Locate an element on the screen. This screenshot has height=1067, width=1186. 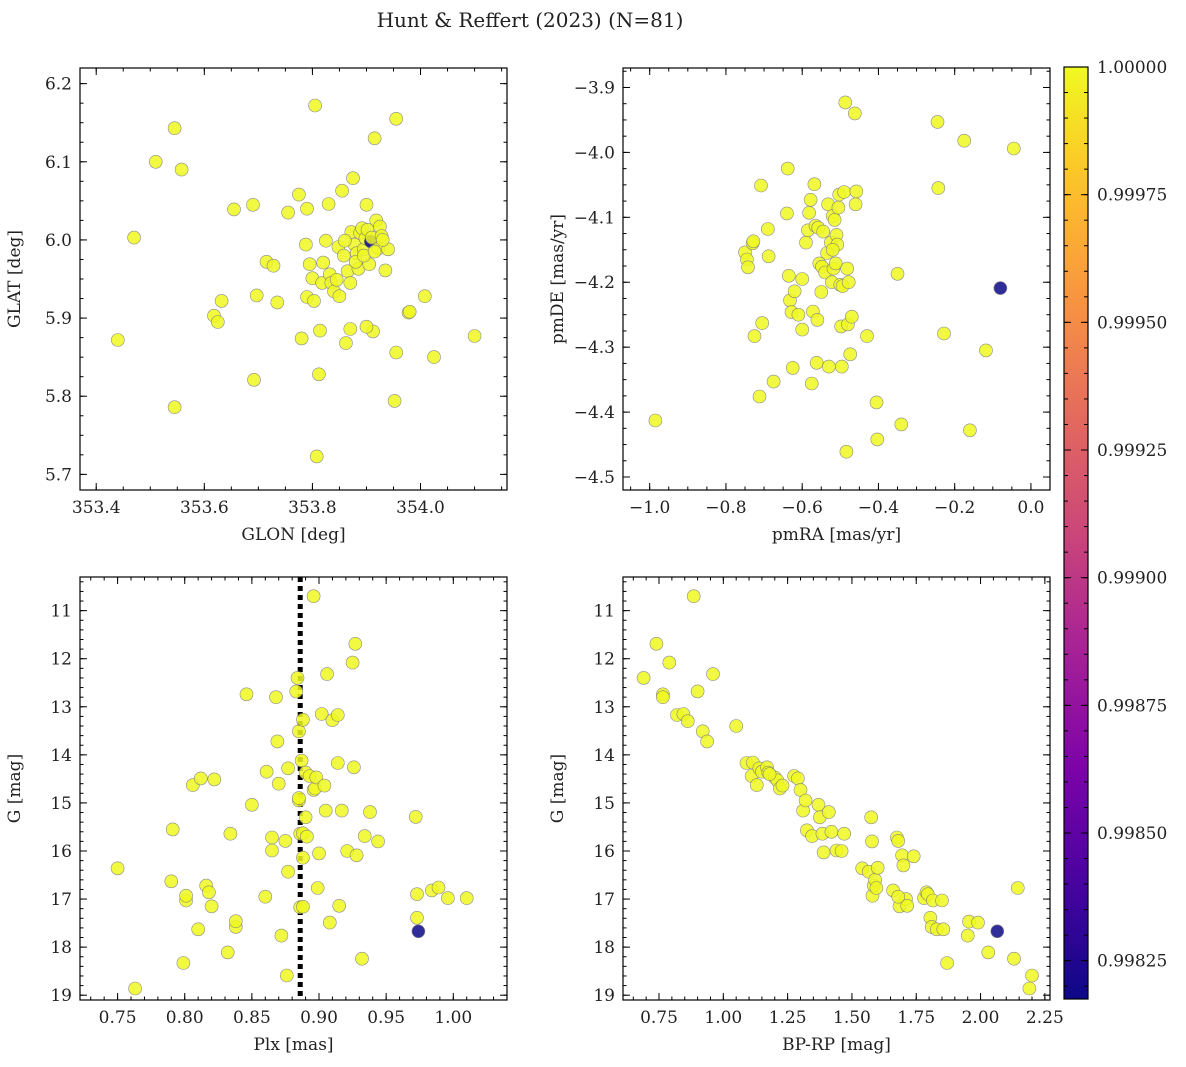
y-tick-label: 15 is located at coordinates (61, 804).